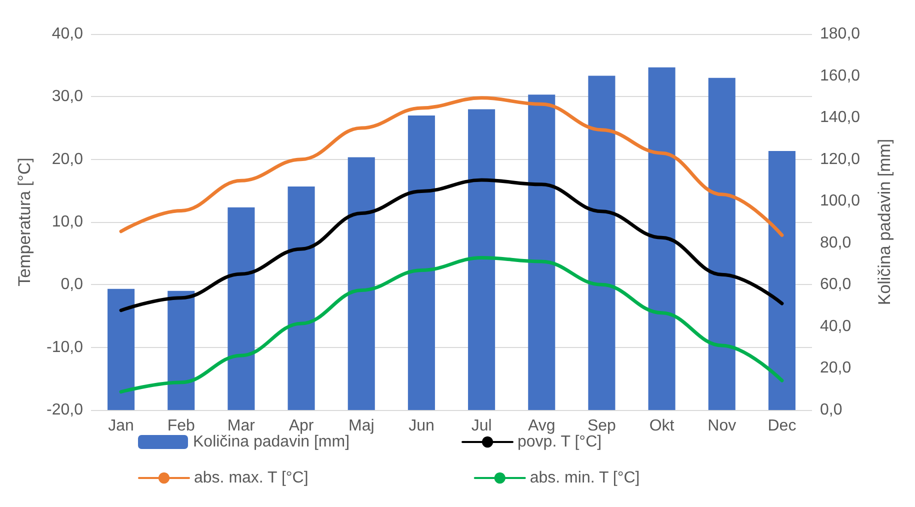 The height and width of the screenshot is (507, 915). I want to click on y2-tick-label: 180,0, so click(840, 34).